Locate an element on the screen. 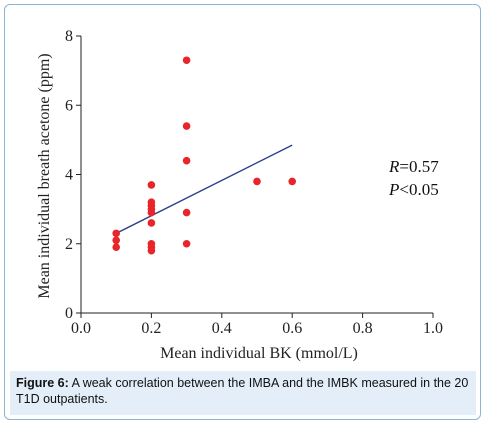  y-tick-label: 8 is located at coordinates (69, 36).